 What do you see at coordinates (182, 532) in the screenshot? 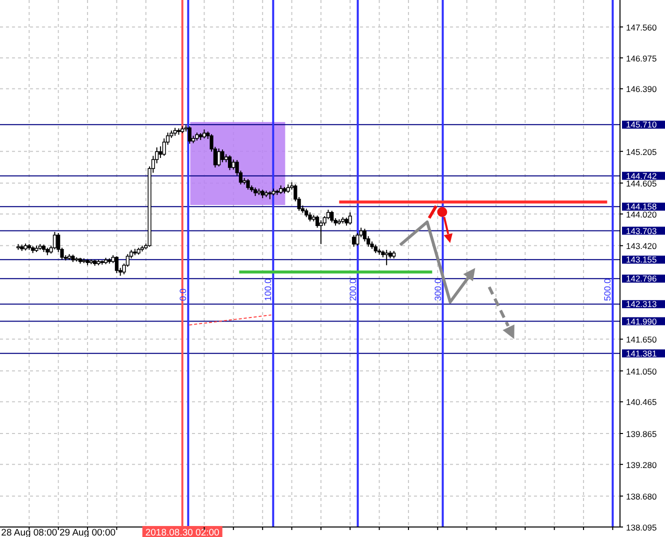
I see `x-tick-label: 2018.08.30 02:00` at bounding box center [182, 532].